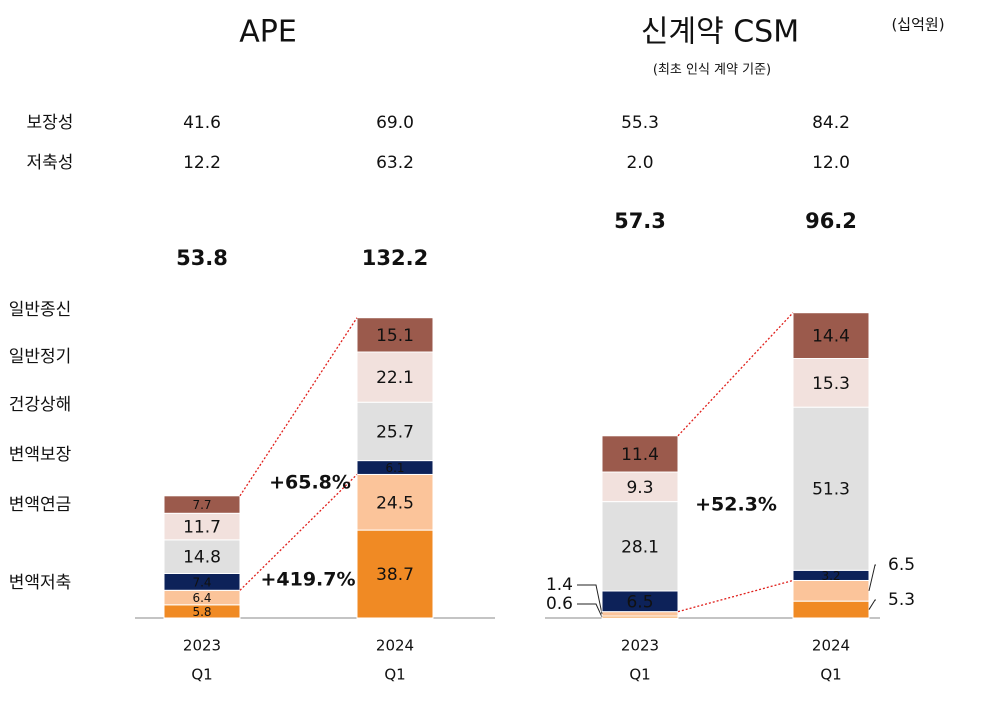 The width and height of the screenshot is (981, 707). I want to click on table-value: 55.3, so click(640, 123).